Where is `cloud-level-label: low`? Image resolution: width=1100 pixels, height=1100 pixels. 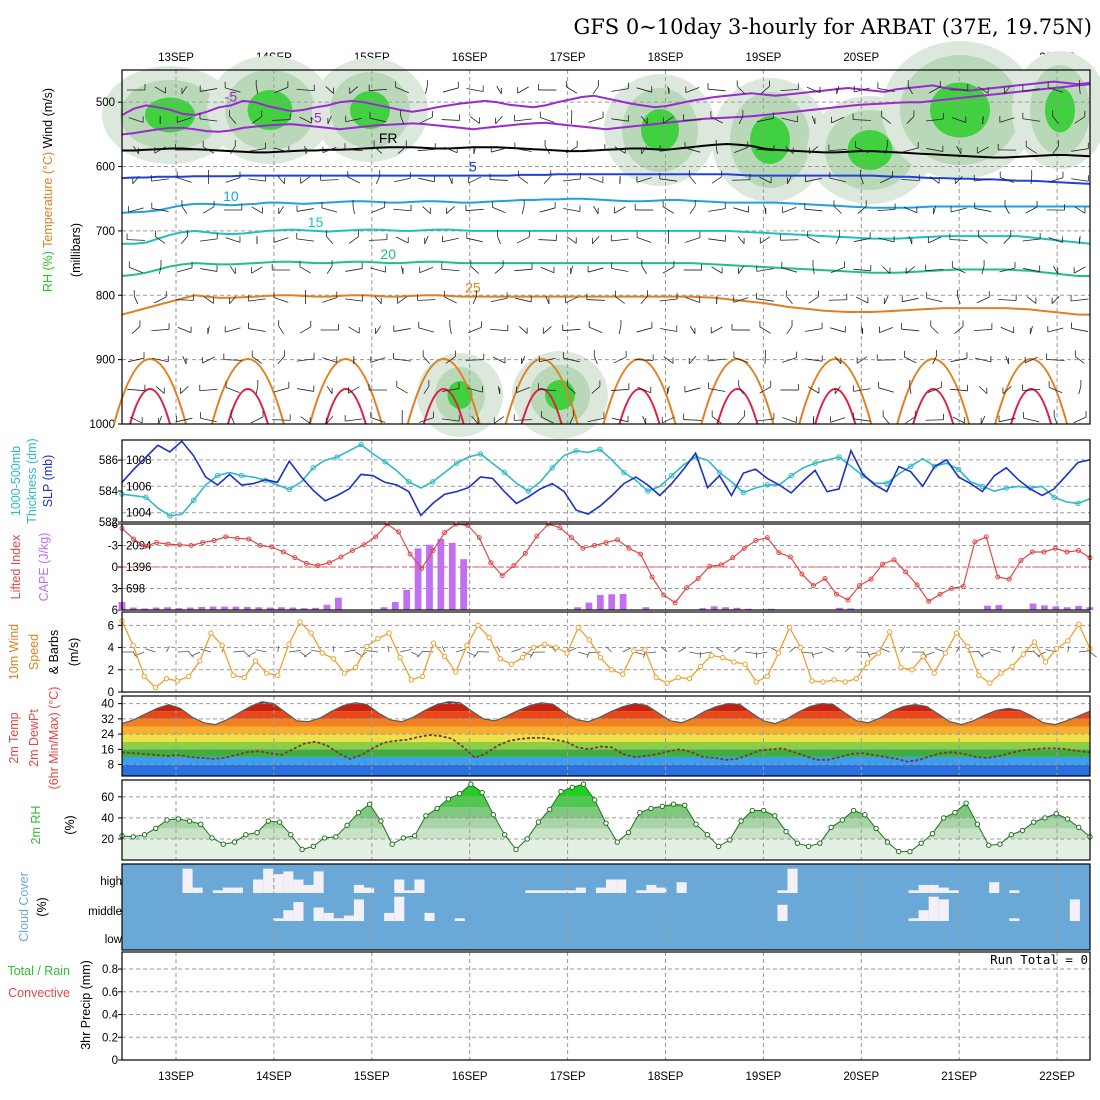 cloud-level-label: low is located at coordinates (114, 940).